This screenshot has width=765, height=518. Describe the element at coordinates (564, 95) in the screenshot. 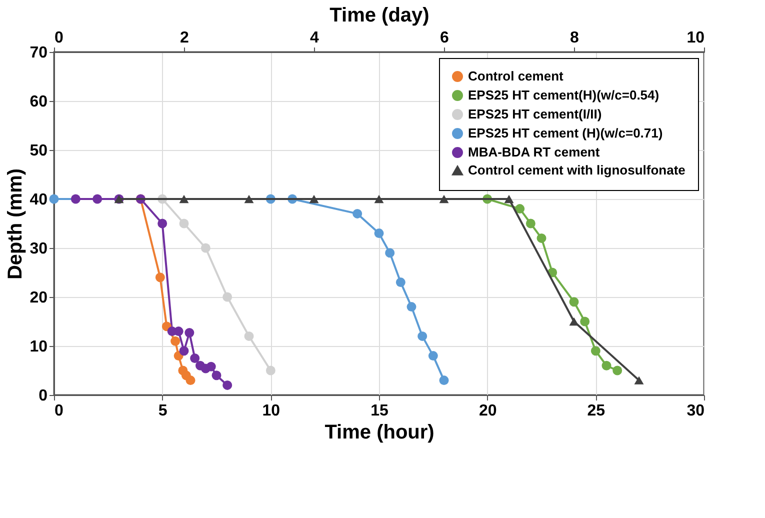

I see `legend-label: EPS25 HT cement(H)(w/c=0.54)` at that location.